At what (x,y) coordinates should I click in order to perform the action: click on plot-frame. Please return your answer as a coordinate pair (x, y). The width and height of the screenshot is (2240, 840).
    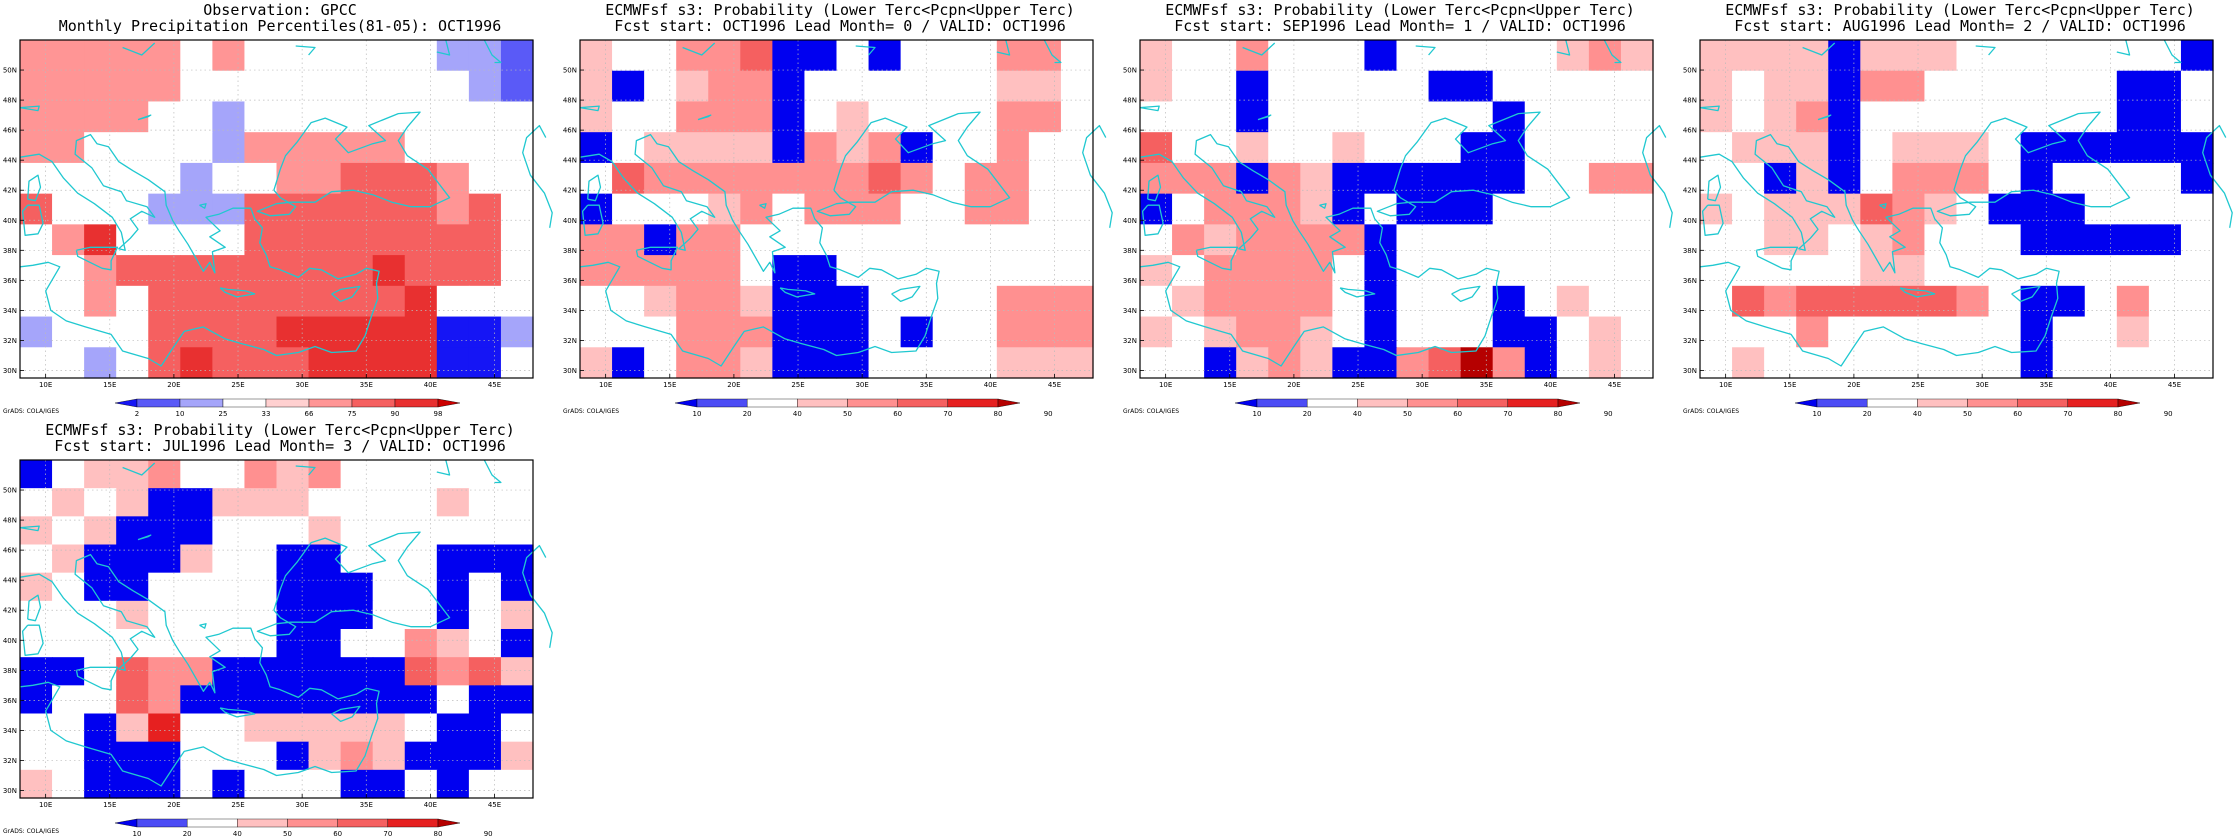
    Looking at the image, I should click on (276, 629).